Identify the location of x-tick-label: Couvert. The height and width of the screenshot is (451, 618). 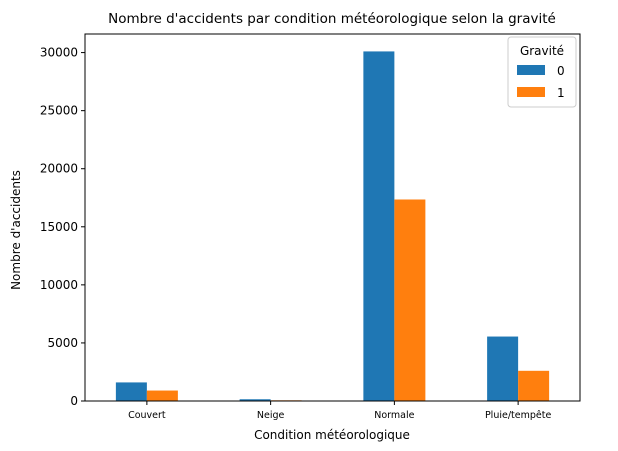
(147, 415).